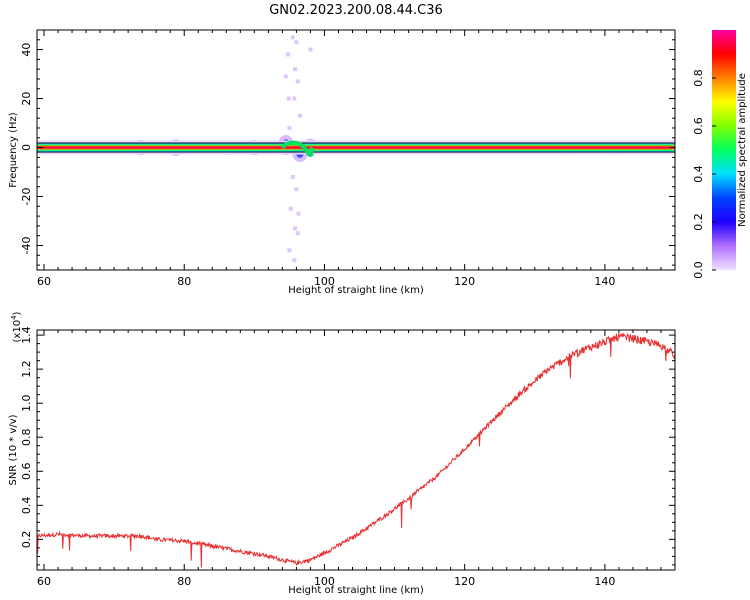  What do you see at coordinates (356, 590) in the screenshot?
I see `snr-x-axis-label: Height of straight line (km)` at bounding box center [356, 590].